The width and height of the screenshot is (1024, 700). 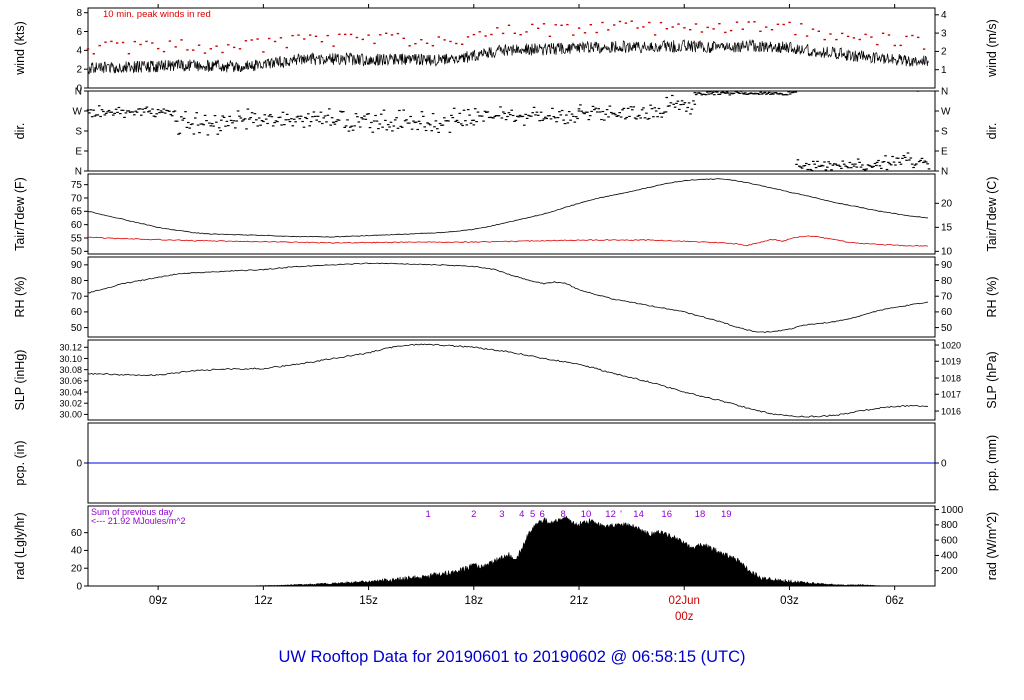 I want to click on series-tair_f, so click(x=508, y=208).